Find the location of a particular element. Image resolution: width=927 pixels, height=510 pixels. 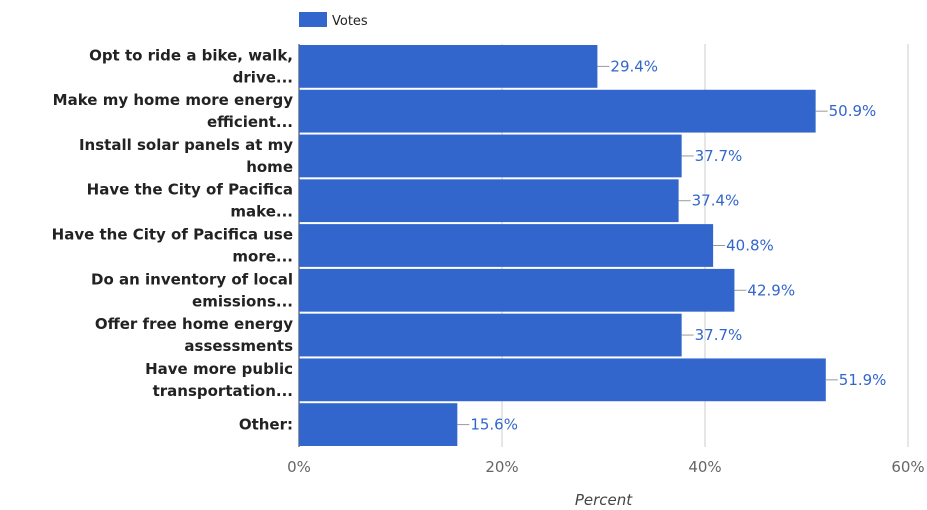

category-label: Install solar panels at my is located at coordinates (186, 145).